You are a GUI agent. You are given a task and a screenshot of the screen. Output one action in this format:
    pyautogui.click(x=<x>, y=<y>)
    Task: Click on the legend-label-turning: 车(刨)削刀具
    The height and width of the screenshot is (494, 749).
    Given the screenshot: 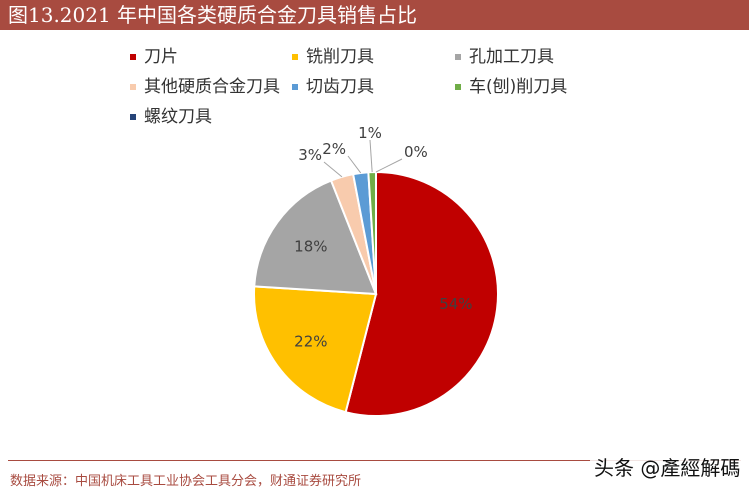 What is the action you would take?
    pyautogui.click(x=518, y=87)
    